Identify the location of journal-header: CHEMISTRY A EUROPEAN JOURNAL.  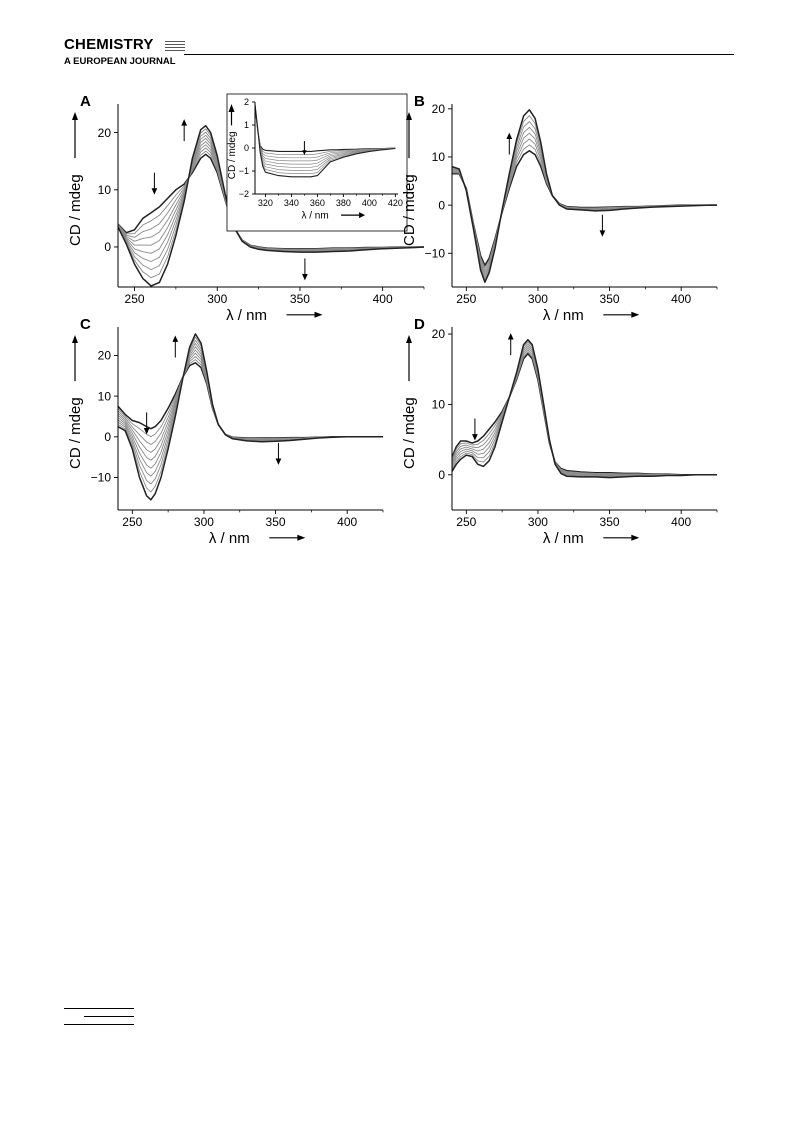
(399, 53).